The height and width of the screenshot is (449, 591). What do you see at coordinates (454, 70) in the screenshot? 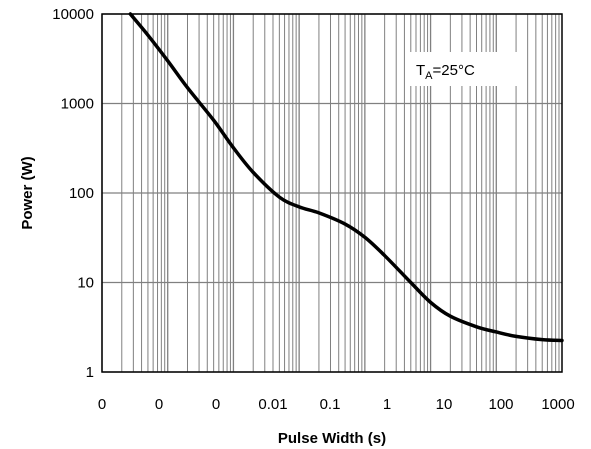
I see `annotation-rest: =25°C` at bounding box center [454, 70].